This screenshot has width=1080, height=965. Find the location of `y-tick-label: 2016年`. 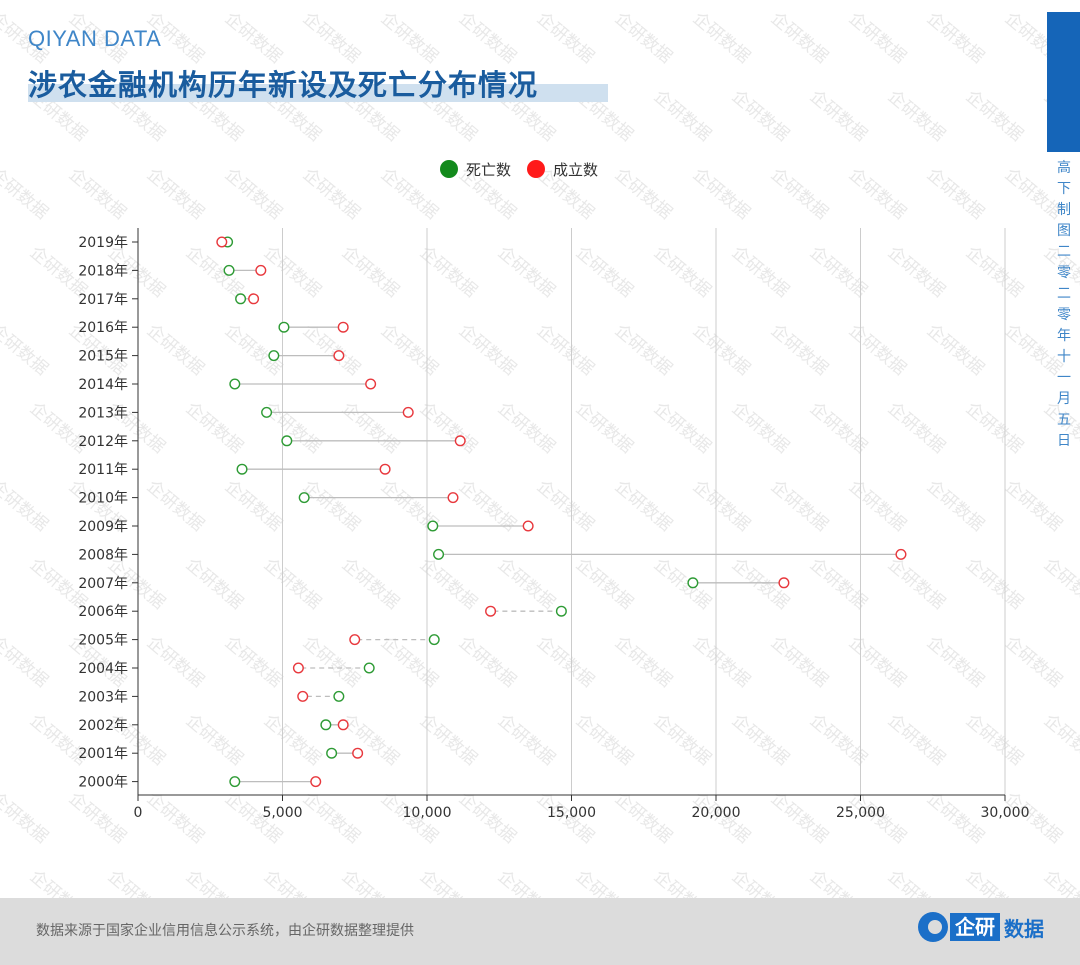

y-tick-label: 2016年 is located at coordinates (103, 328).